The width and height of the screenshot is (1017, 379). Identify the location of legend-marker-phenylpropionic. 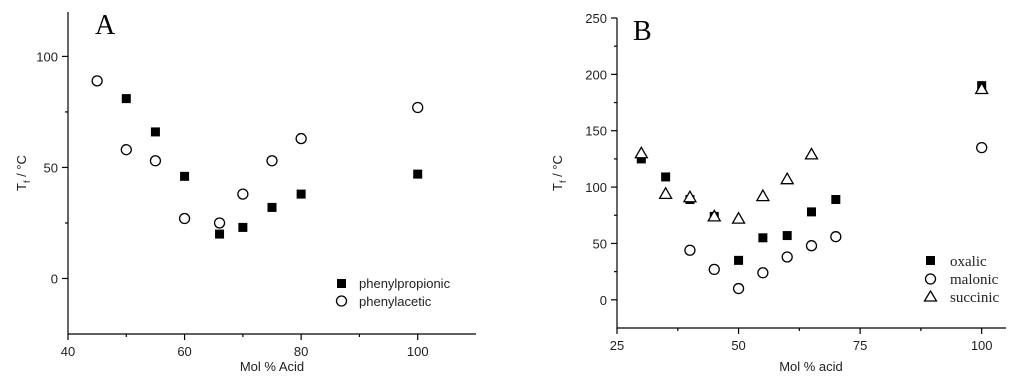
(341, 283).